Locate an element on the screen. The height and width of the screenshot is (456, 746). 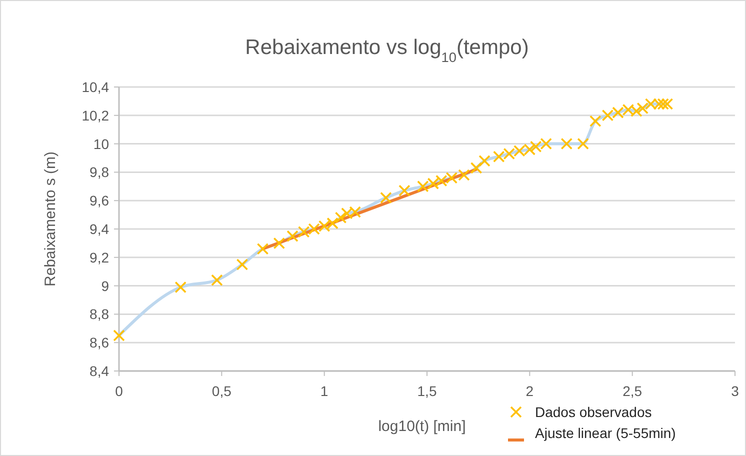
y-tick-label: 9 is located at coordinates (105, 286).